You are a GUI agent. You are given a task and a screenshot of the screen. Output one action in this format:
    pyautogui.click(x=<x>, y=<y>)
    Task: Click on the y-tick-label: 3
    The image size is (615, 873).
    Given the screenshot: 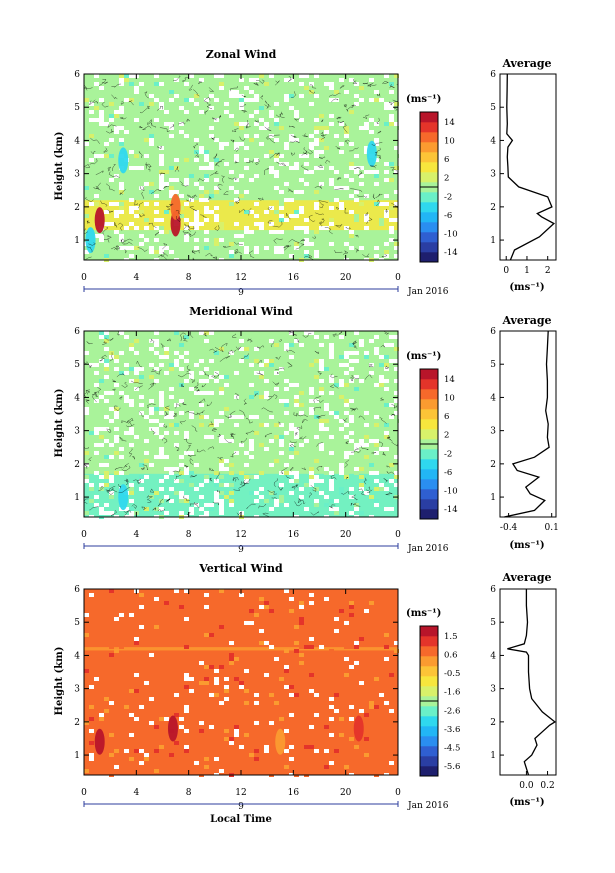 What is the action you would take?
    pyautogui.click(x=77, y=432)
    